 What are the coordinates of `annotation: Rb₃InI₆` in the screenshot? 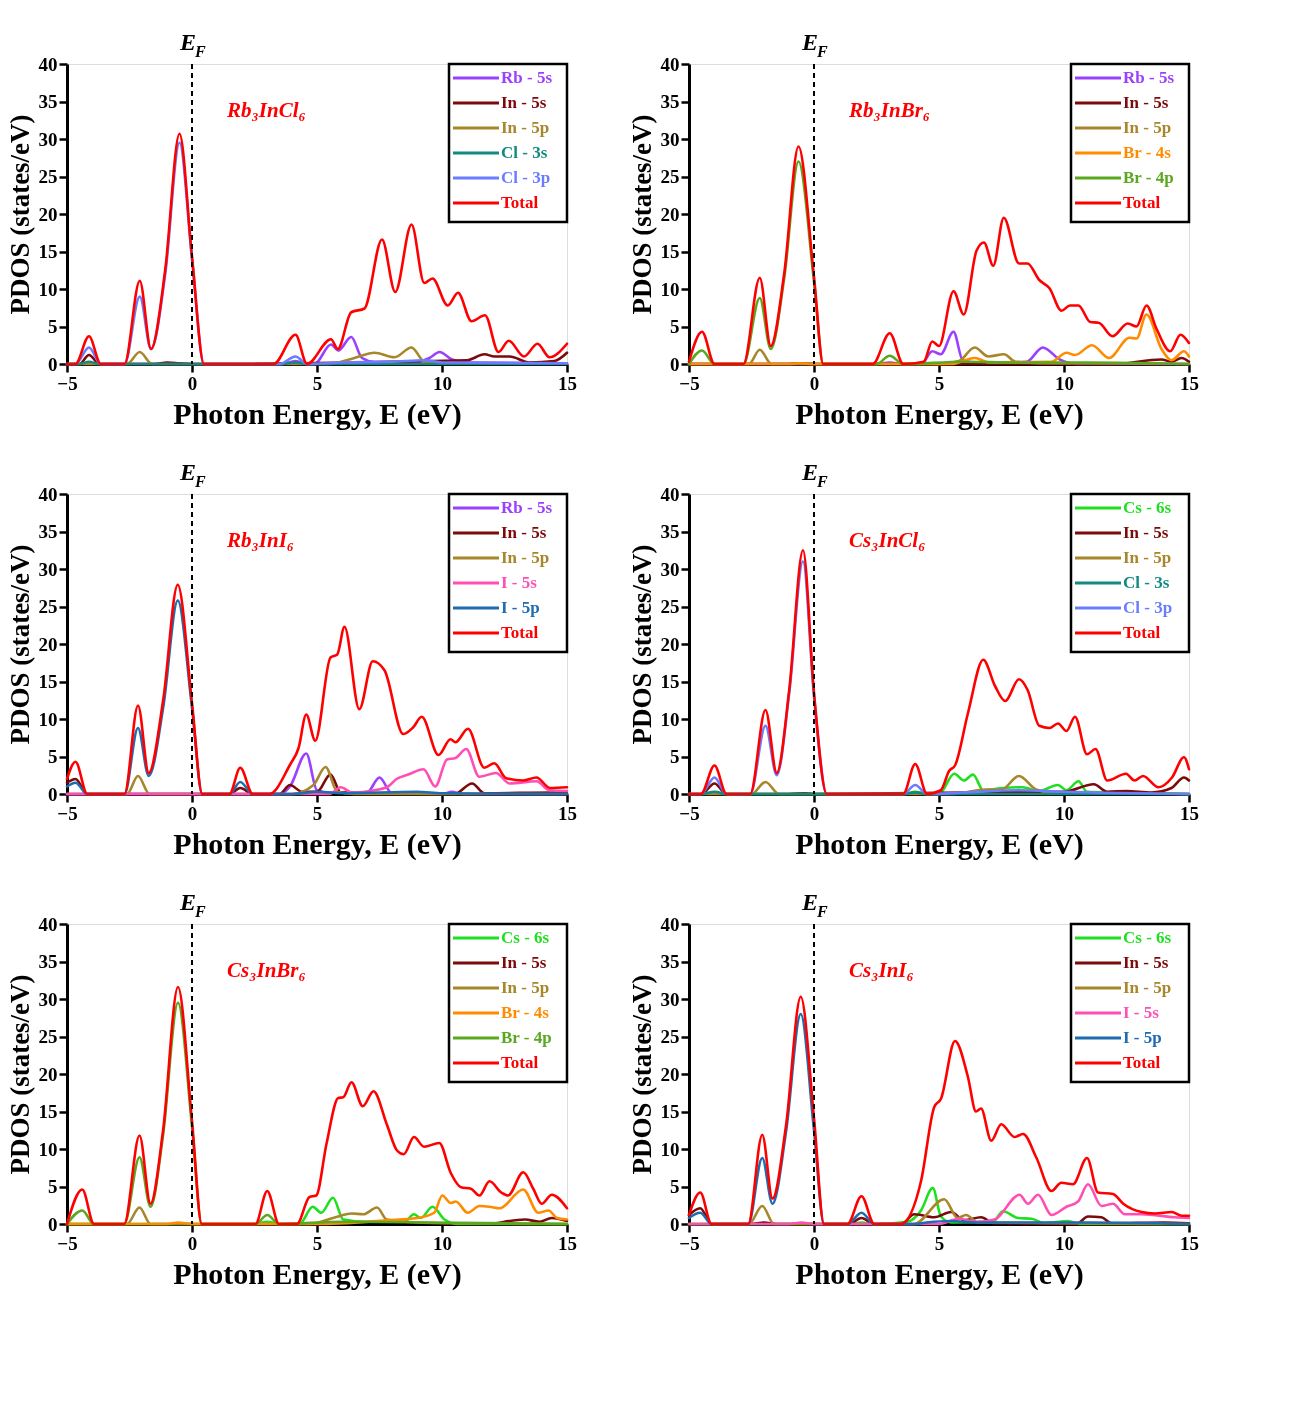 It's located at (260, 539).